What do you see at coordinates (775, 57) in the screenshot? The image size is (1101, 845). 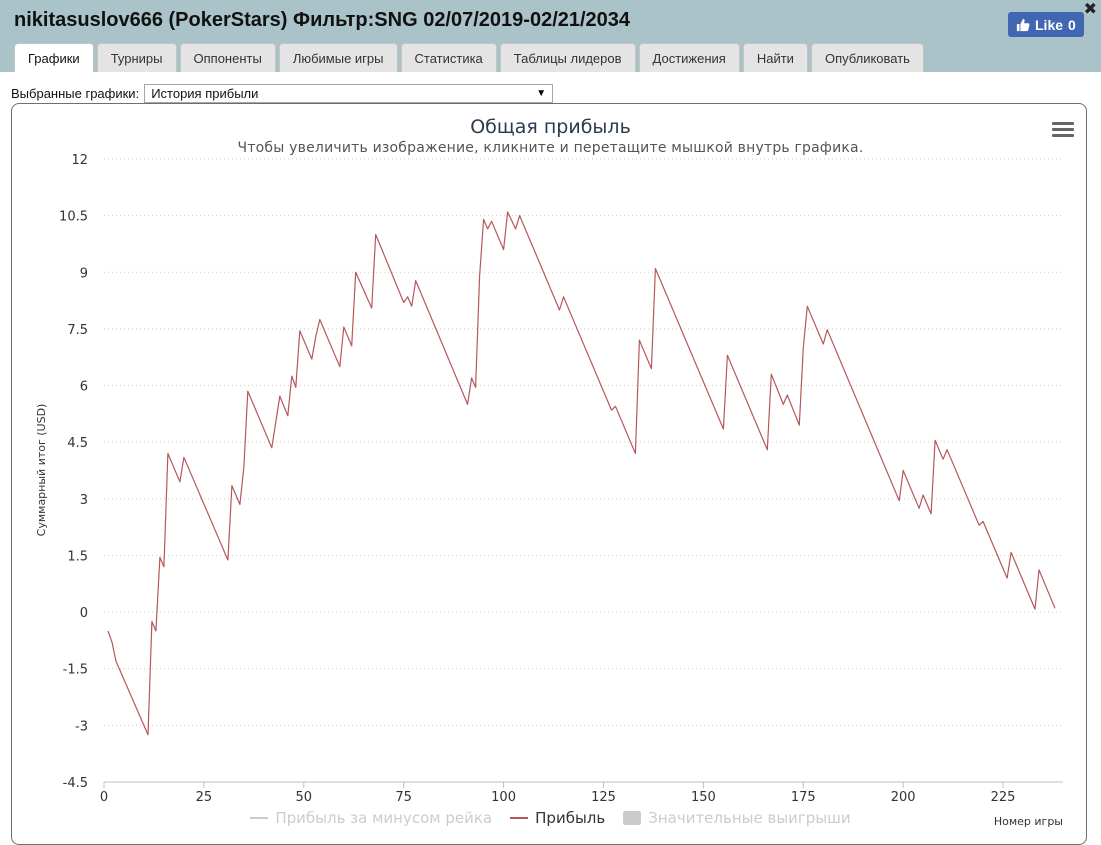 I see `tab-find: Найти` at bounding box center [775, 57].